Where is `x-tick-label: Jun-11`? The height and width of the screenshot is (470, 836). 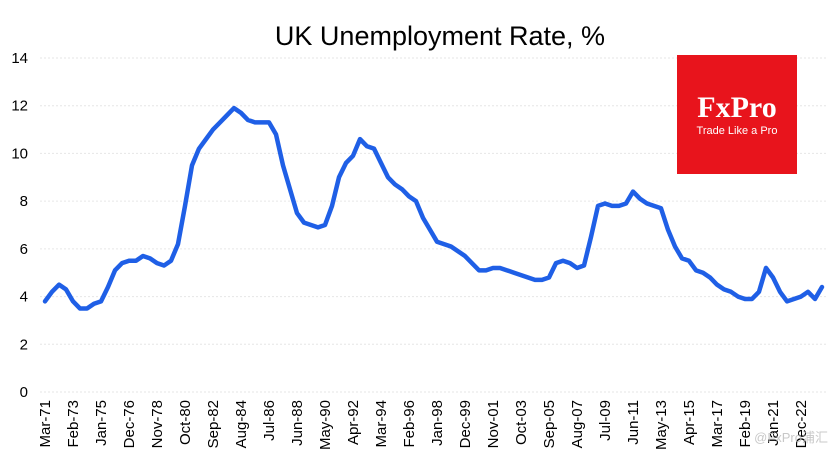 x-tick-label: Jun-11 is located at coordinates (633, 422).